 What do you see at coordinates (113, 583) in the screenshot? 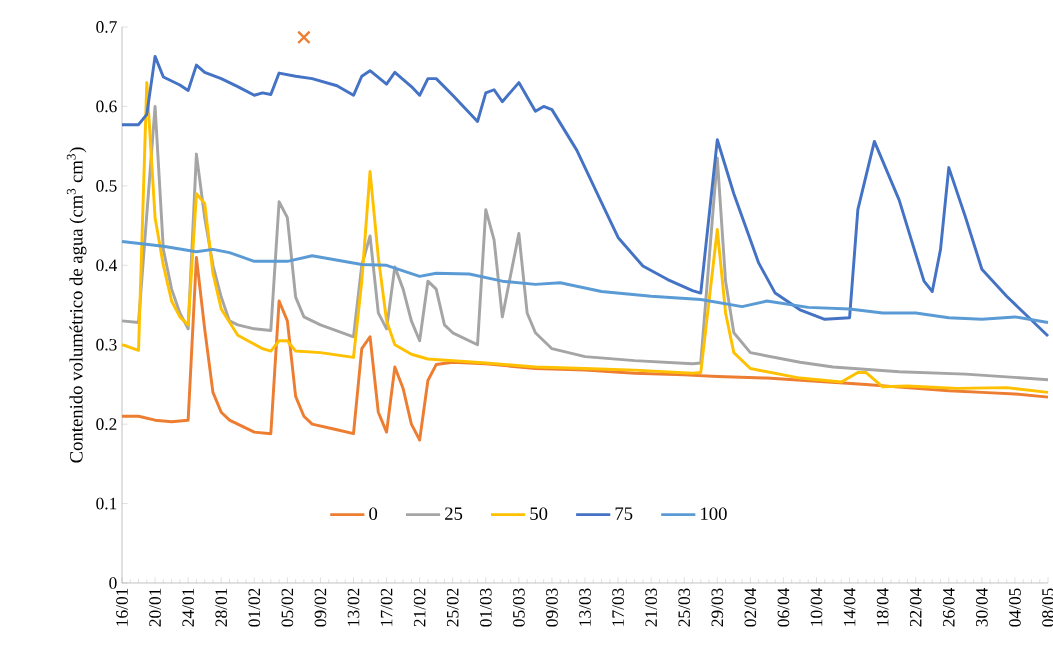
I see `y-tick-label: 0` at bounding box center [113, 583].